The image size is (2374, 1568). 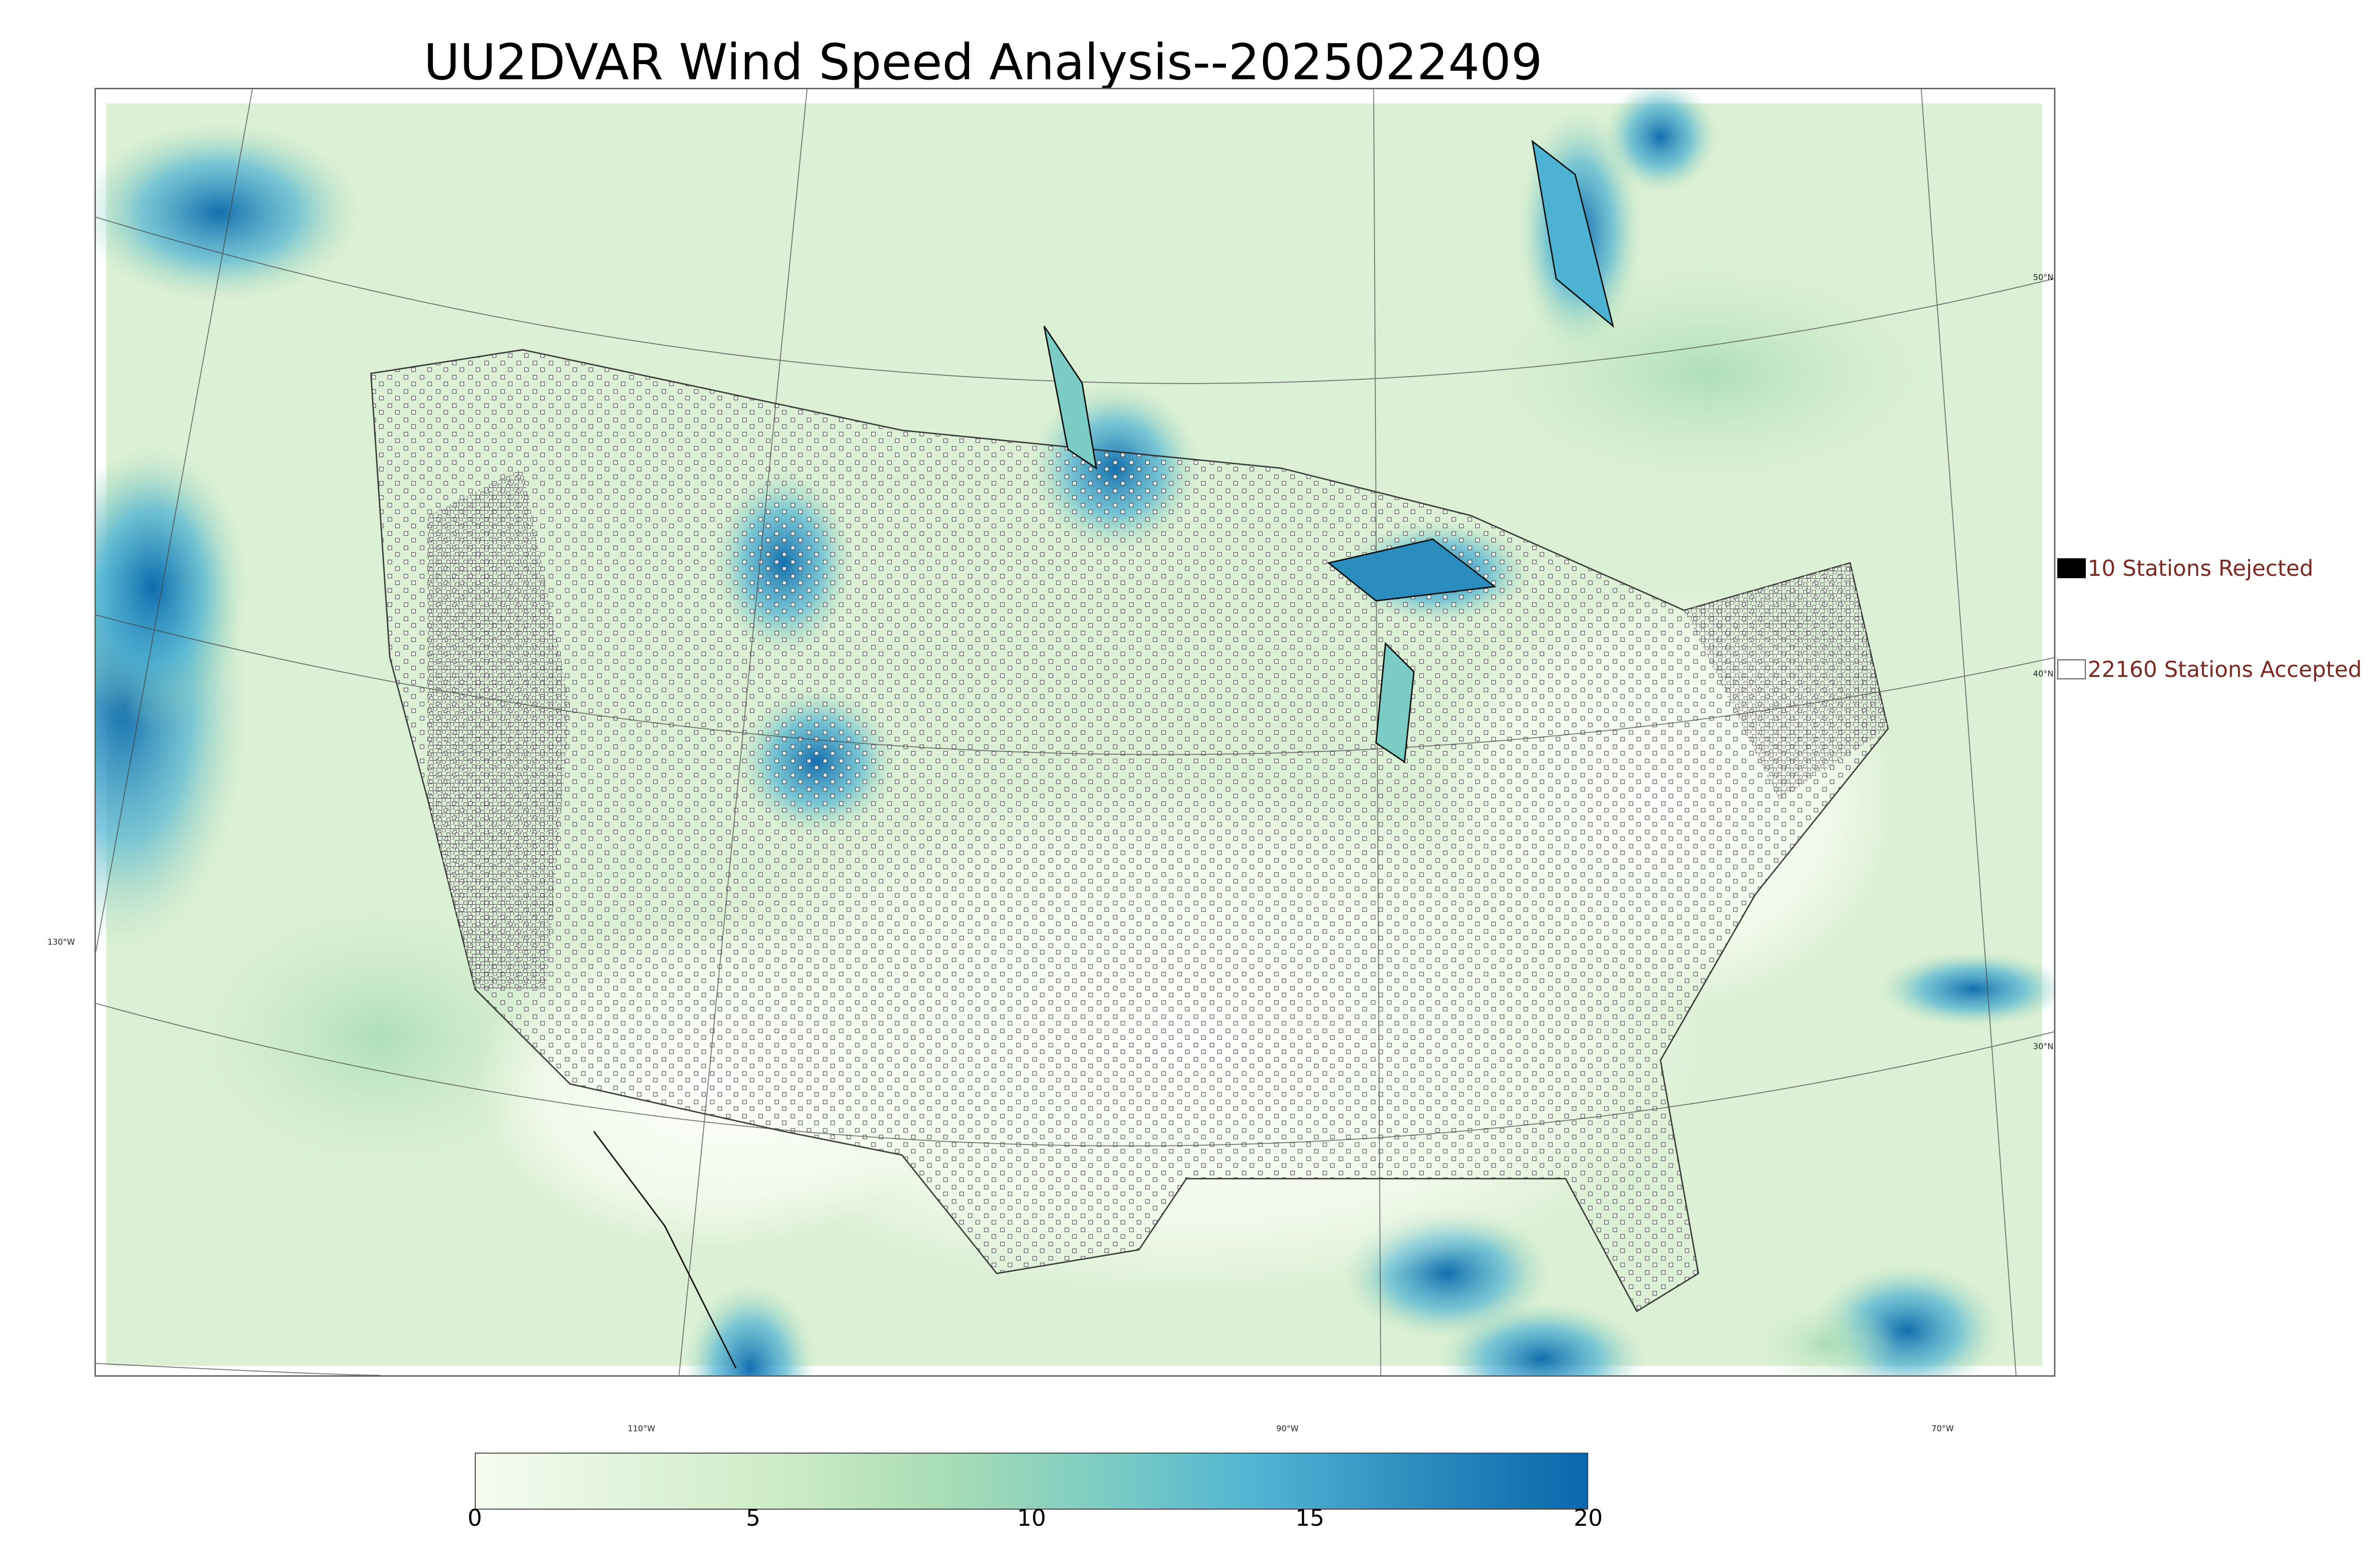 I want to click on lat-label-40: 40°N, so click(x=2043, y=674).